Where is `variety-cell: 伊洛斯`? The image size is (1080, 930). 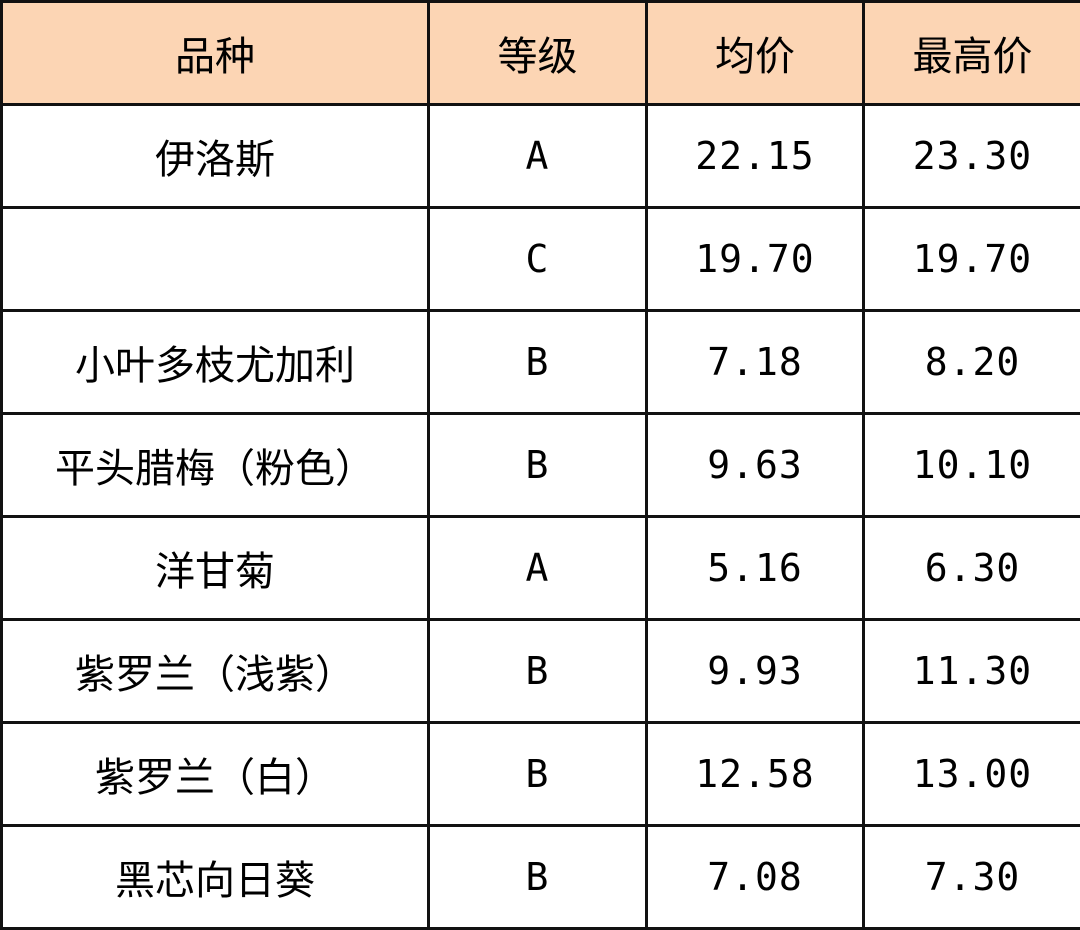 variety-cell: 伊洛斯 is located at coordinates (215, 156).